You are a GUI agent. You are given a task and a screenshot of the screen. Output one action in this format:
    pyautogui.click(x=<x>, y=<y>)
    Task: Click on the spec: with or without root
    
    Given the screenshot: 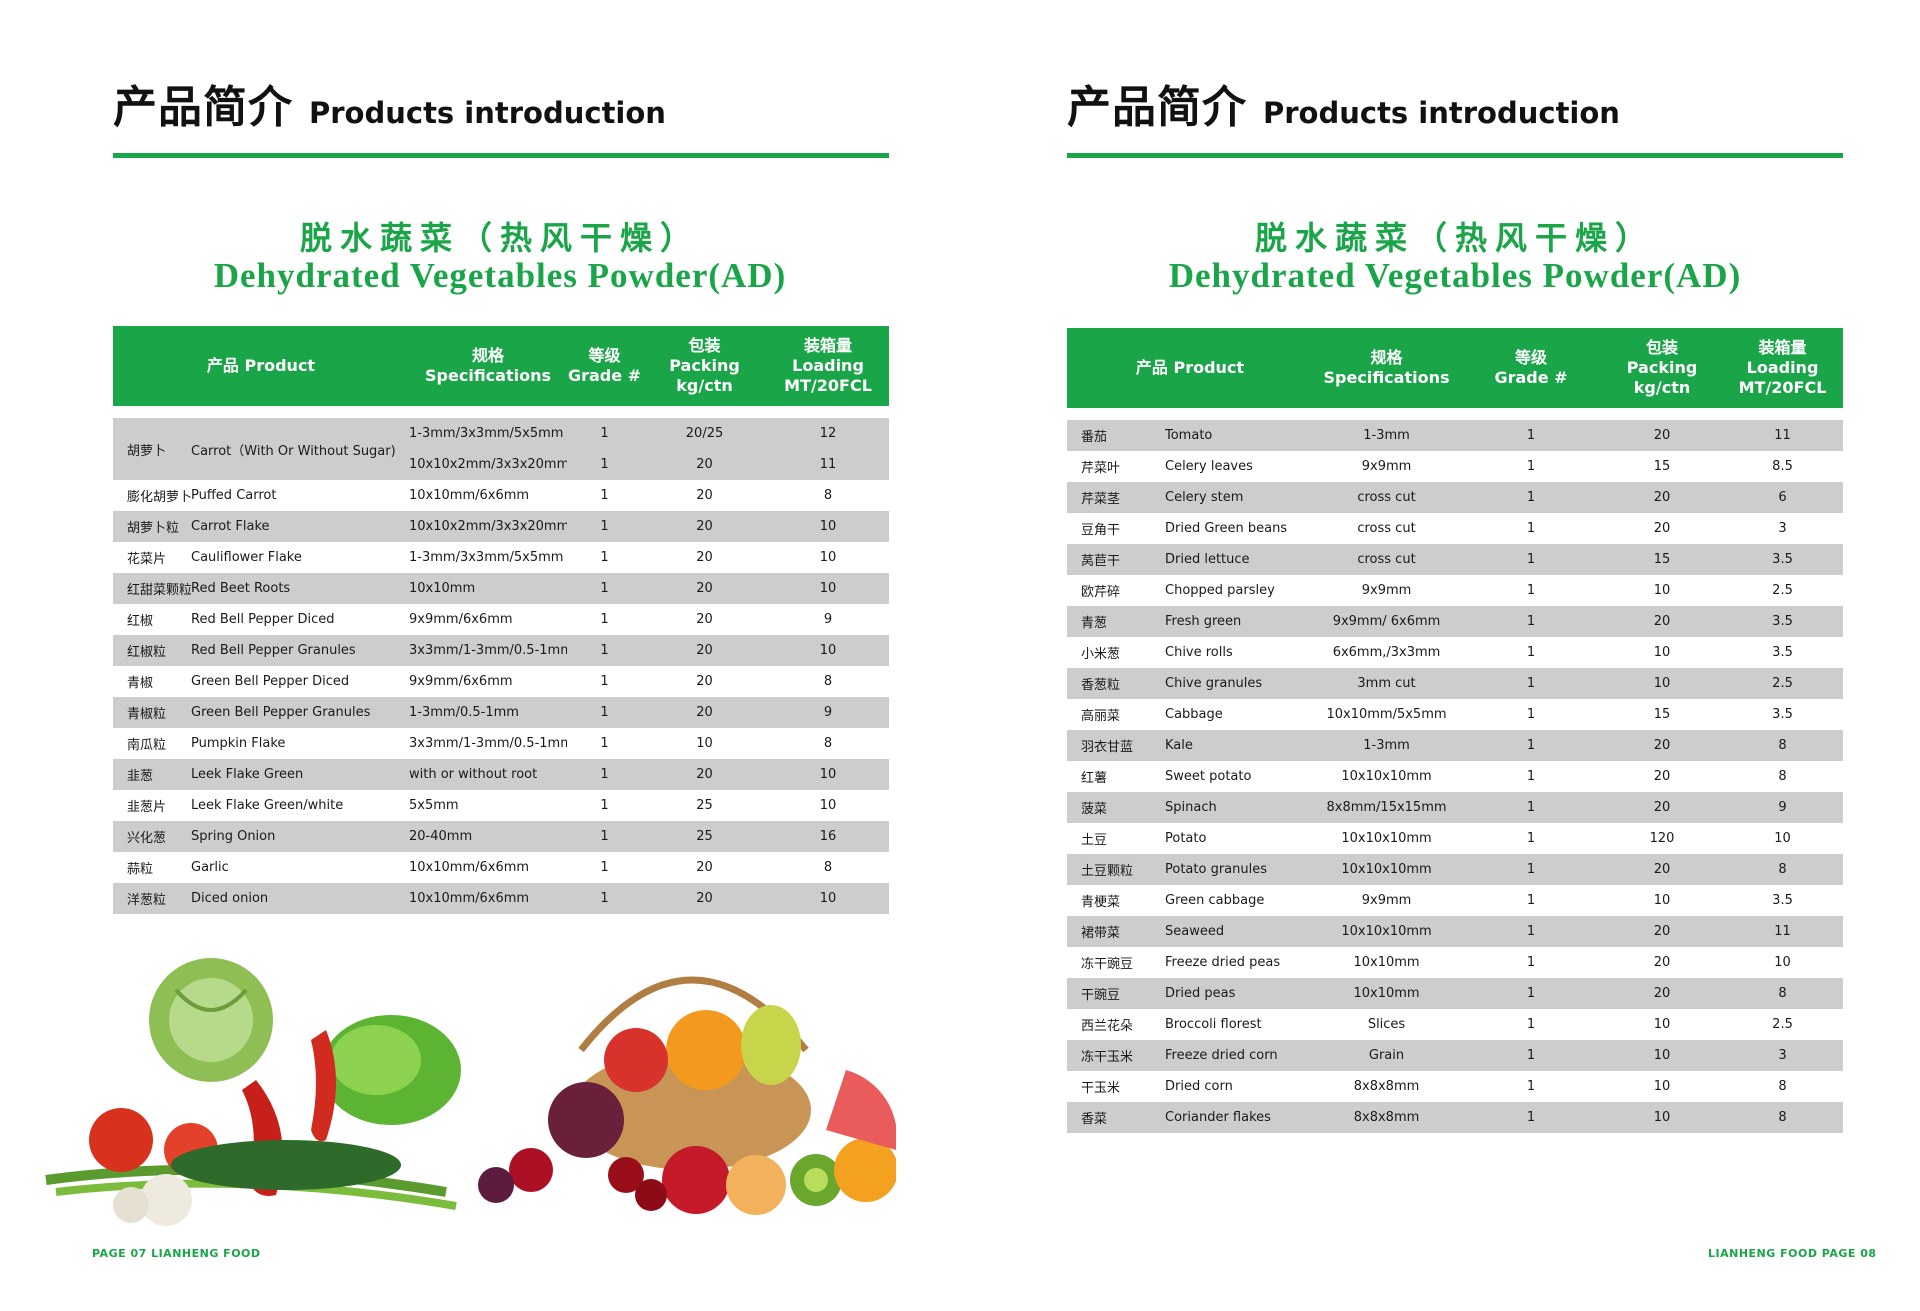 What is the action you would take?
    pyautogui.click(x=488, y=774)
    